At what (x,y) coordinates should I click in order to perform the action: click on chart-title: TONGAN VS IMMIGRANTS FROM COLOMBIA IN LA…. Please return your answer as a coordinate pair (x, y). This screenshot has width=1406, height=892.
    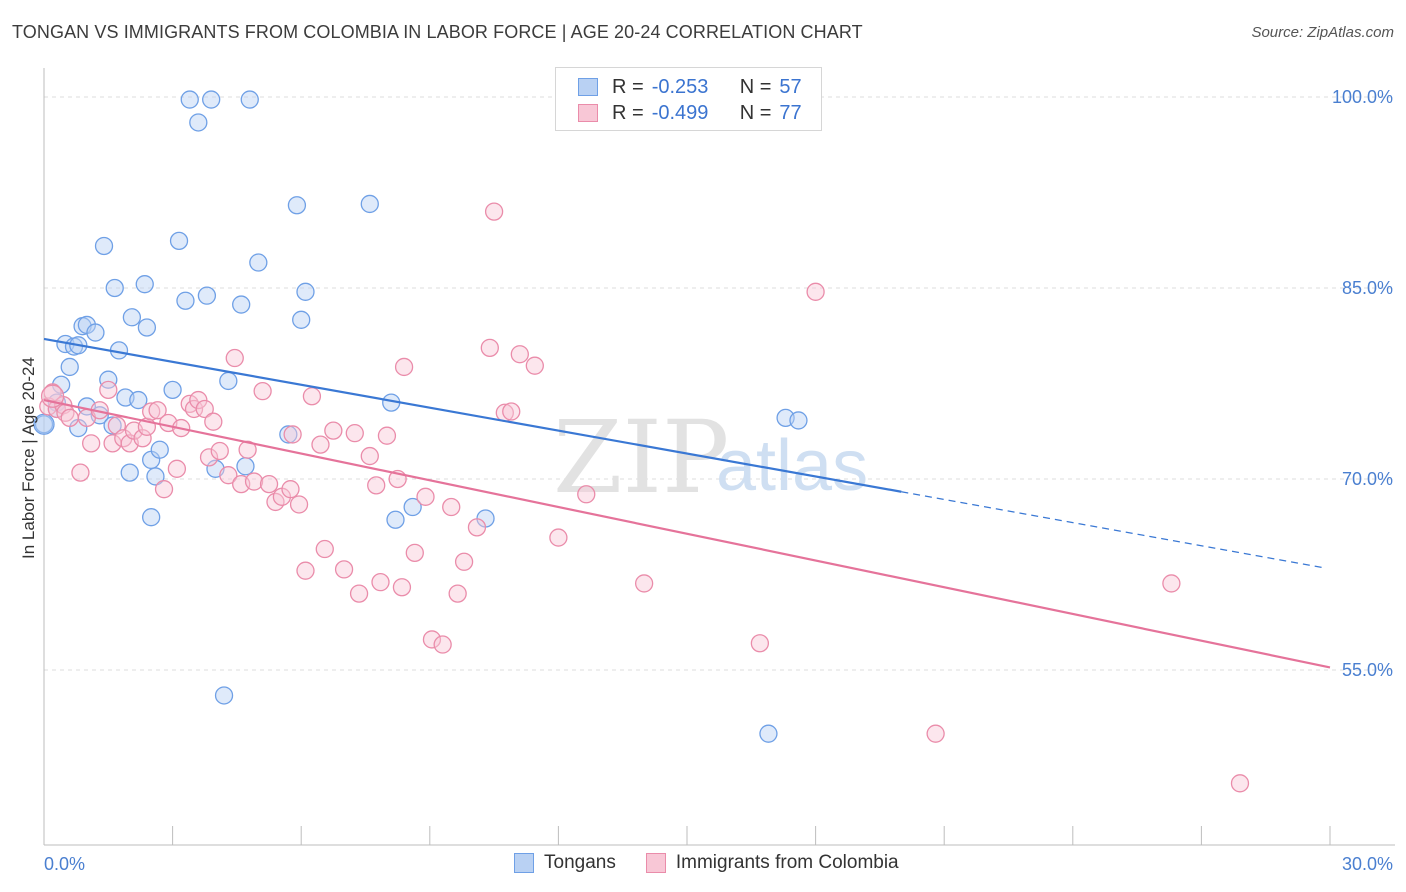
    Looking at the image, I should click on (437, 32).